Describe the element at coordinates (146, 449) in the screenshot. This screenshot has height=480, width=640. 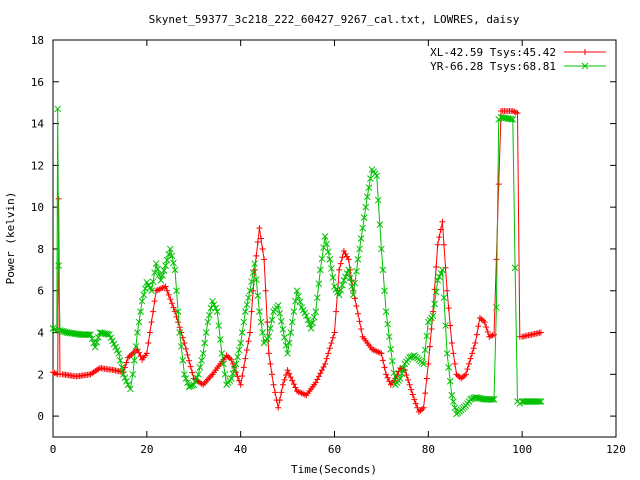
I see `x-tick-label: 20` at that location.